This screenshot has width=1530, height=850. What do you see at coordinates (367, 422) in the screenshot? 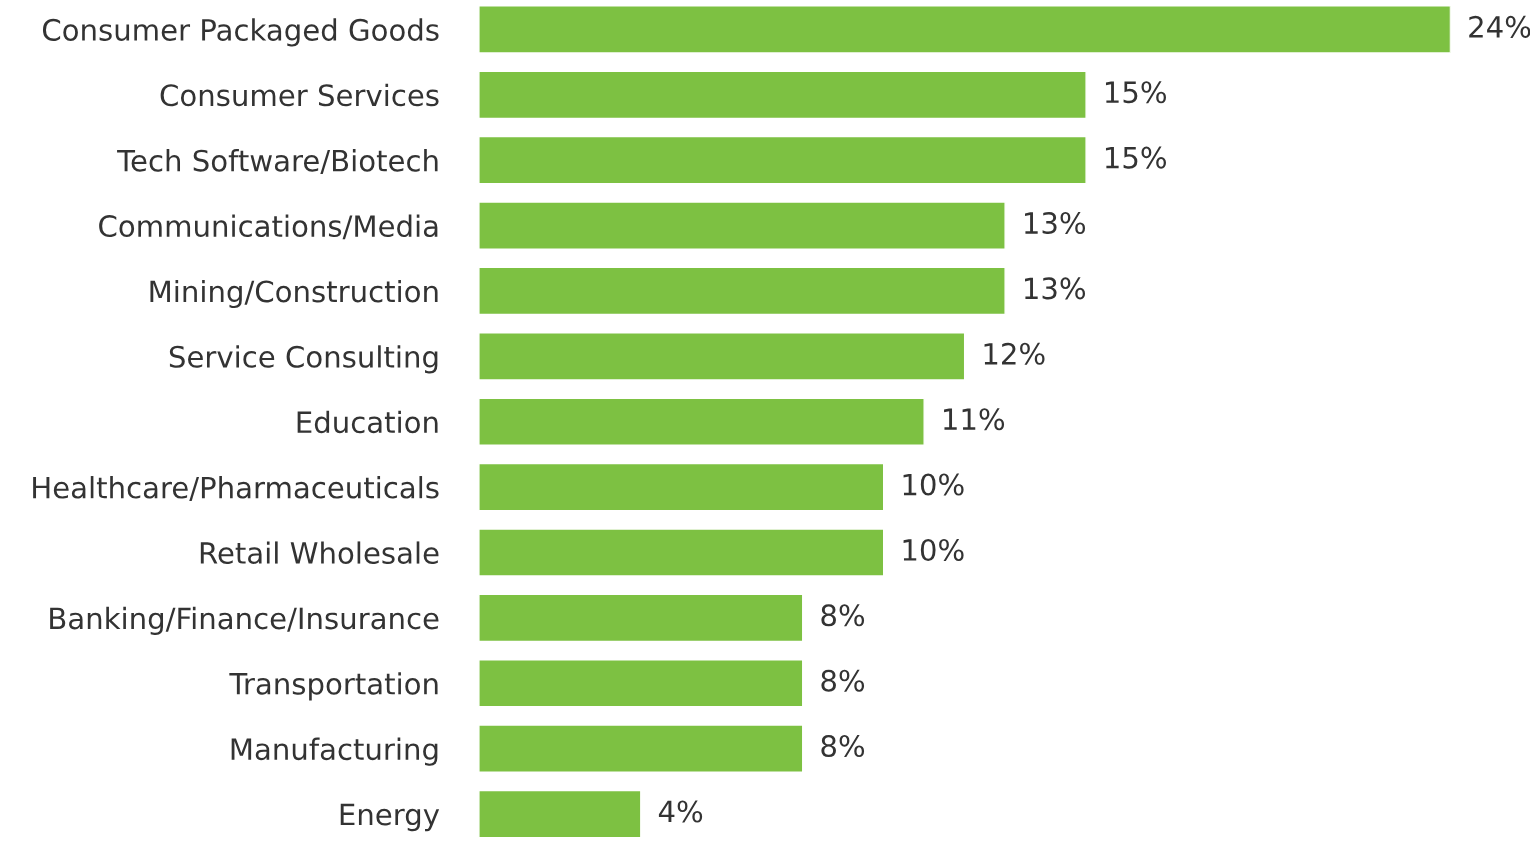
I see `y-tick-label: Education` at bounding box center [367, 422].